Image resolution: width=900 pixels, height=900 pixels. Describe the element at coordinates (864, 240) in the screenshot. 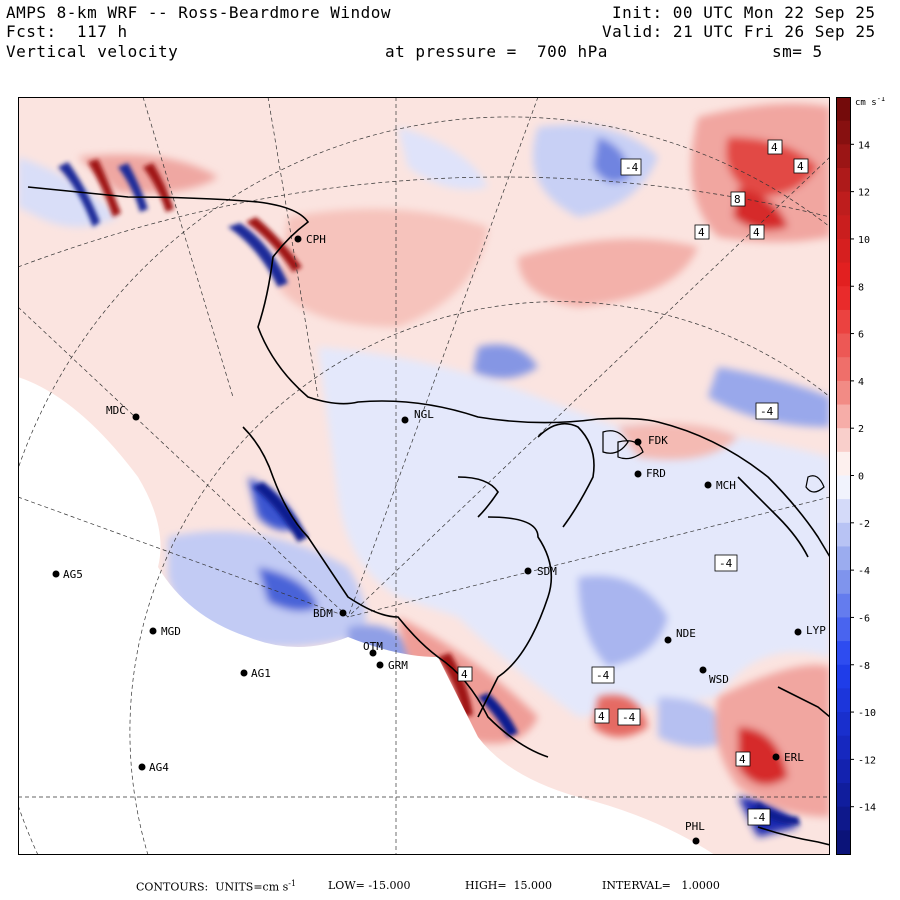

I see `colorbar-tick-label: 10` at that location.